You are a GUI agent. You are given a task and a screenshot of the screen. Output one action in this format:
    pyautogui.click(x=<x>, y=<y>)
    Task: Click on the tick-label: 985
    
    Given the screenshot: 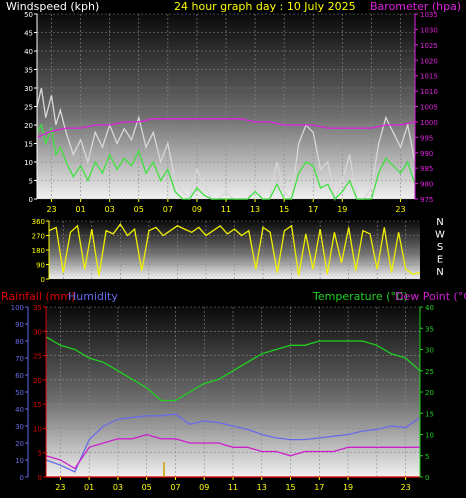 What is the action you would take?
    pyautogui.click(x=426, y=169)
    